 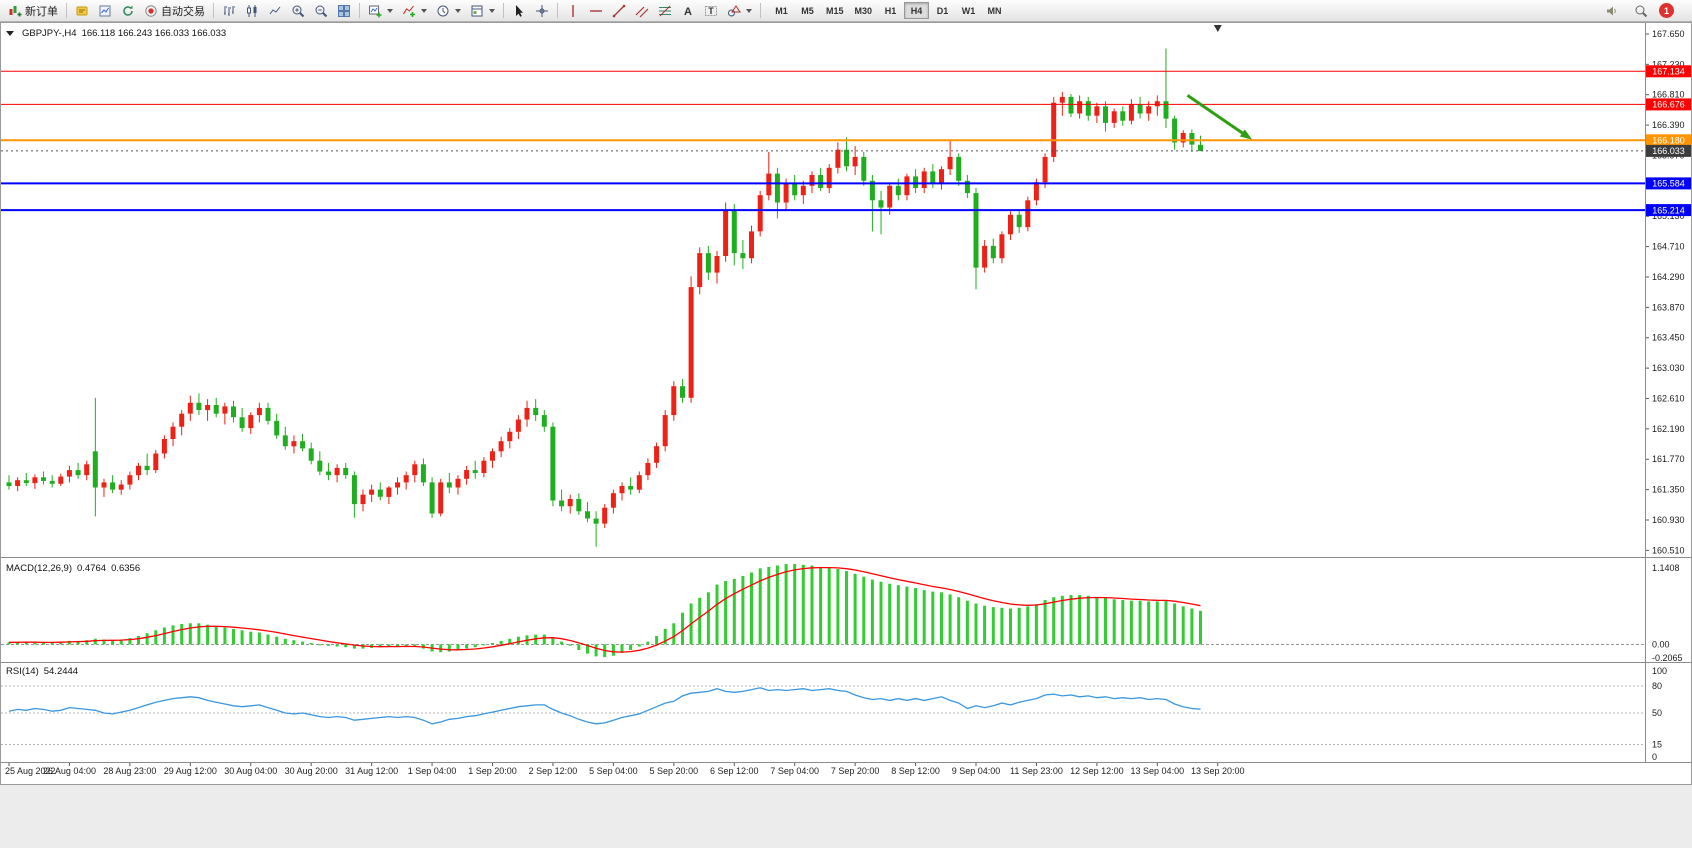 What do you see at coordinates (1668, 140) in the screenshot?
I see `price-level-badge-bg` at bounding box center [1668, 140].